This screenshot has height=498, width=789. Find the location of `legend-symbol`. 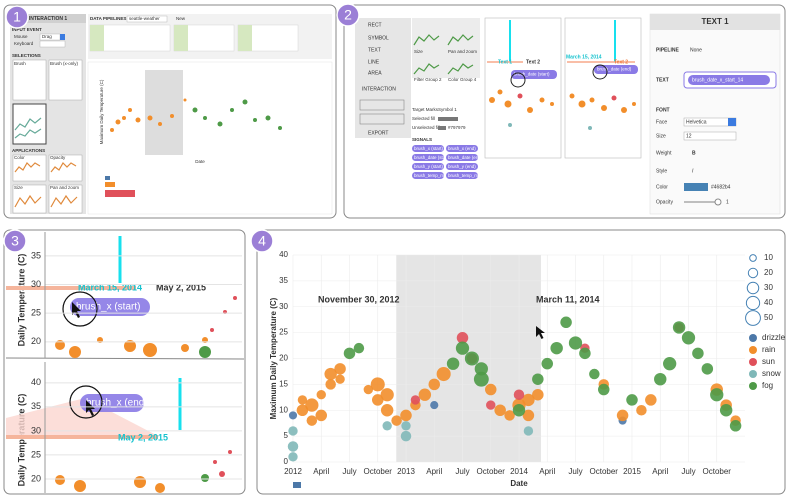

legend-symbol is located at coordinates (753, 374).